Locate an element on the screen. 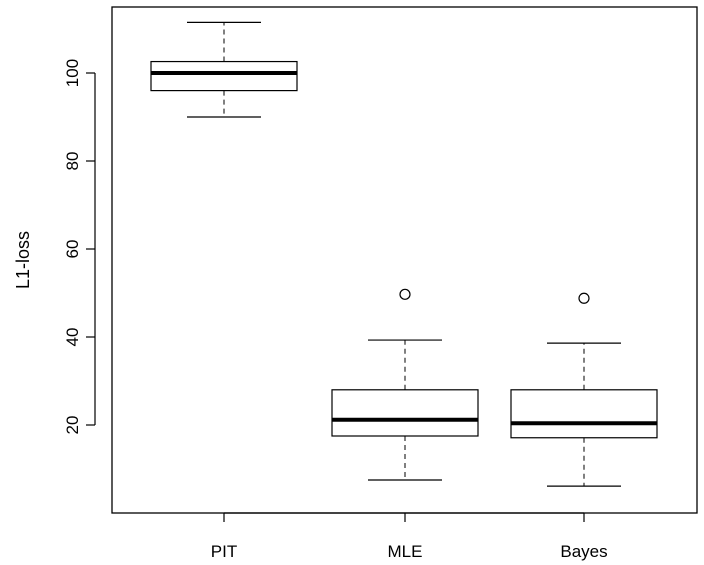 The width and height of the screenshot is (704, 565). box-bayes is located at coordinates (584, 389).